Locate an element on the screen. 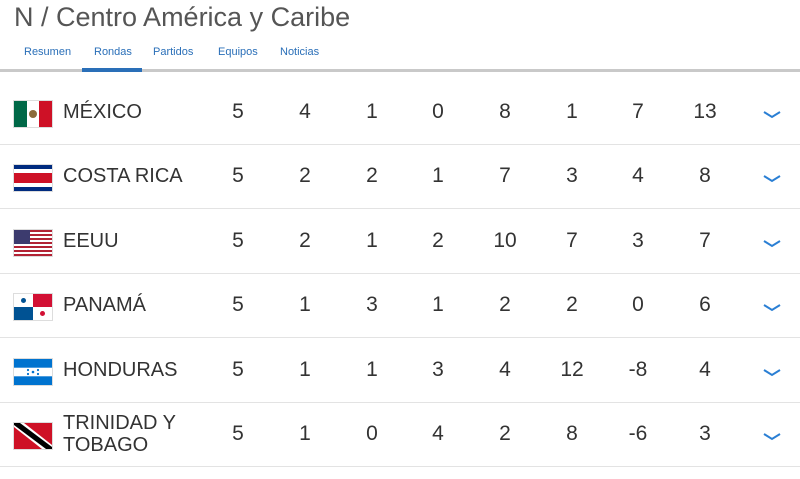 The height and width of the screenshot is (479, 800). tab: Resumen is located at coordinates (48, 52).